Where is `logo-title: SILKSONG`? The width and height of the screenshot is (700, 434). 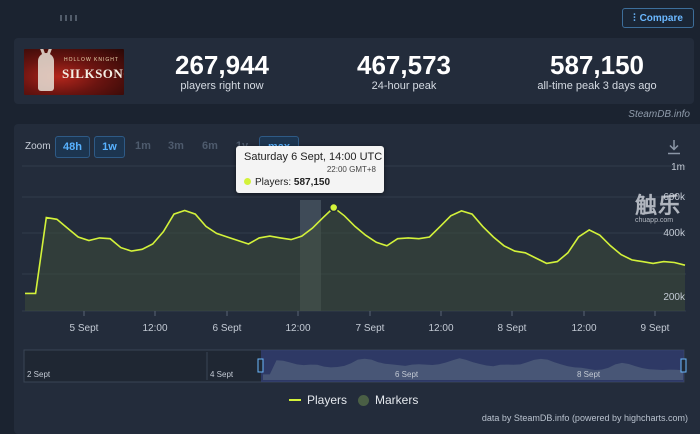 logo-title: SILKSONG is located at coordinates (93, 73).